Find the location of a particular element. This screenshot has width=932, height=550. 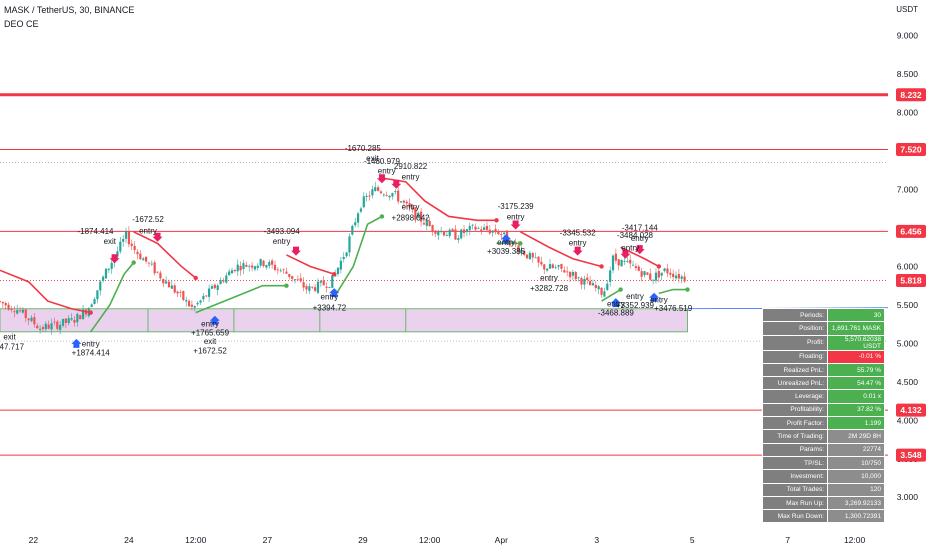

price-badge-label: 5.818 is located at coordinates (911, 280).